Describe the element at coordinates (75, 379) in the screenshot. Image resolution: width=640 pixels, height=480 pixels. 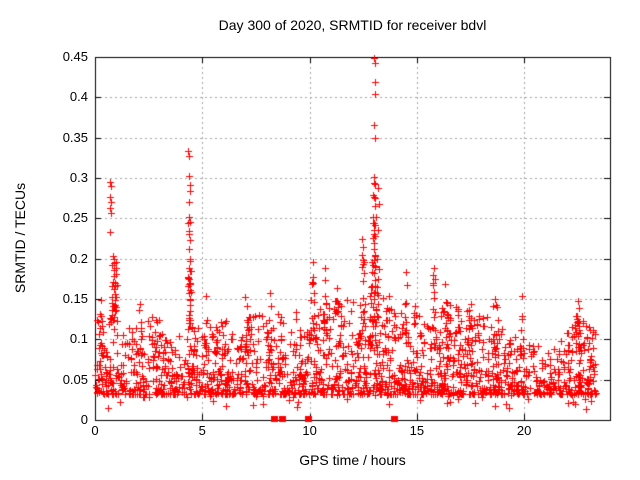
I see `y-tick-label: 0.05` at that location.